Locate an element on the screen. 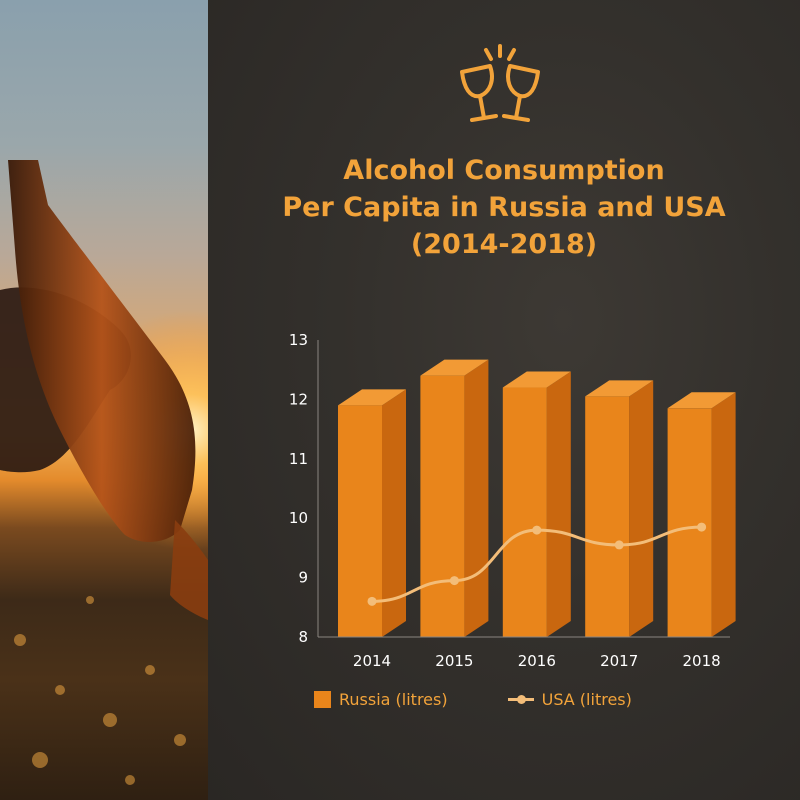  x-tick-label-2016: 2016 is located at coordinates (537, 661).